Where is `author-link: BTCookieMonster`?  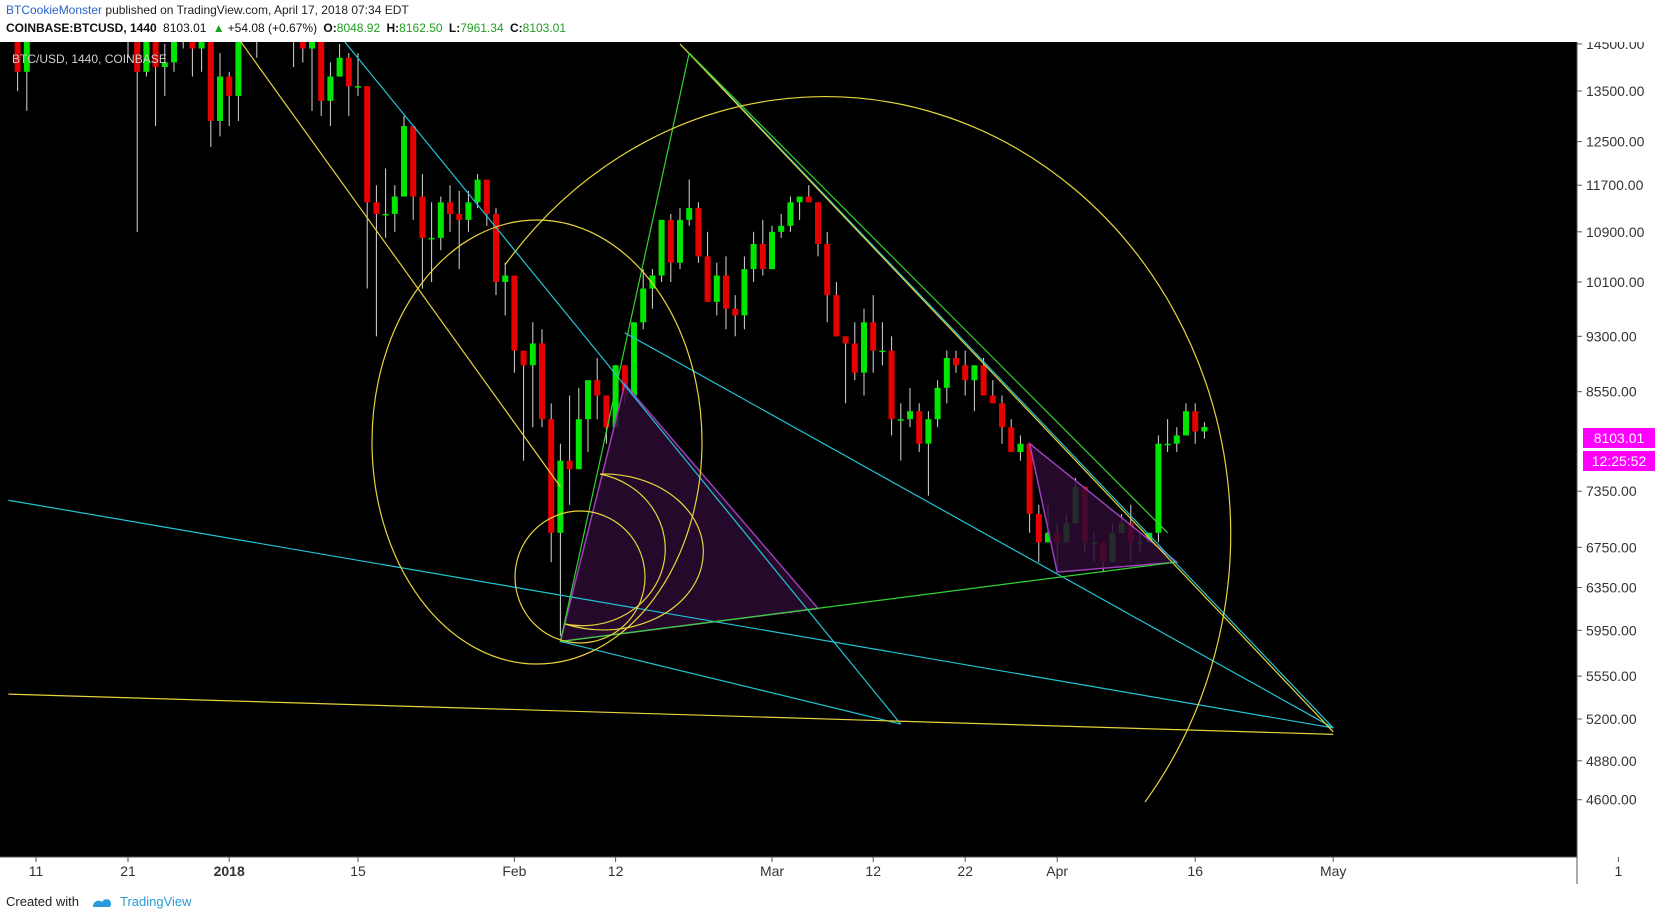
author-link: BTCookieMonster is located at coordinates (54, 10).